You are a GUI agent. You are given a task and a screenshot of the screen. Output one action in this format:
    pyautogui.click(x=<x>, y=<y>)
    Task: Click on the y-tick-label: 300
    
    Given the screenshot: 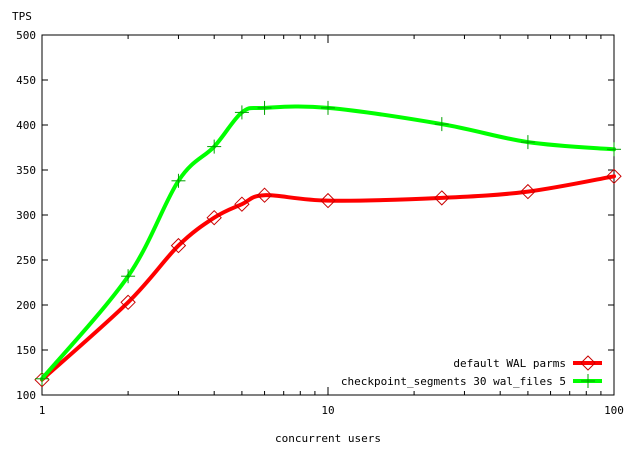 What is the action you would take?
    pyautogui.click(x=26, y=215)
    